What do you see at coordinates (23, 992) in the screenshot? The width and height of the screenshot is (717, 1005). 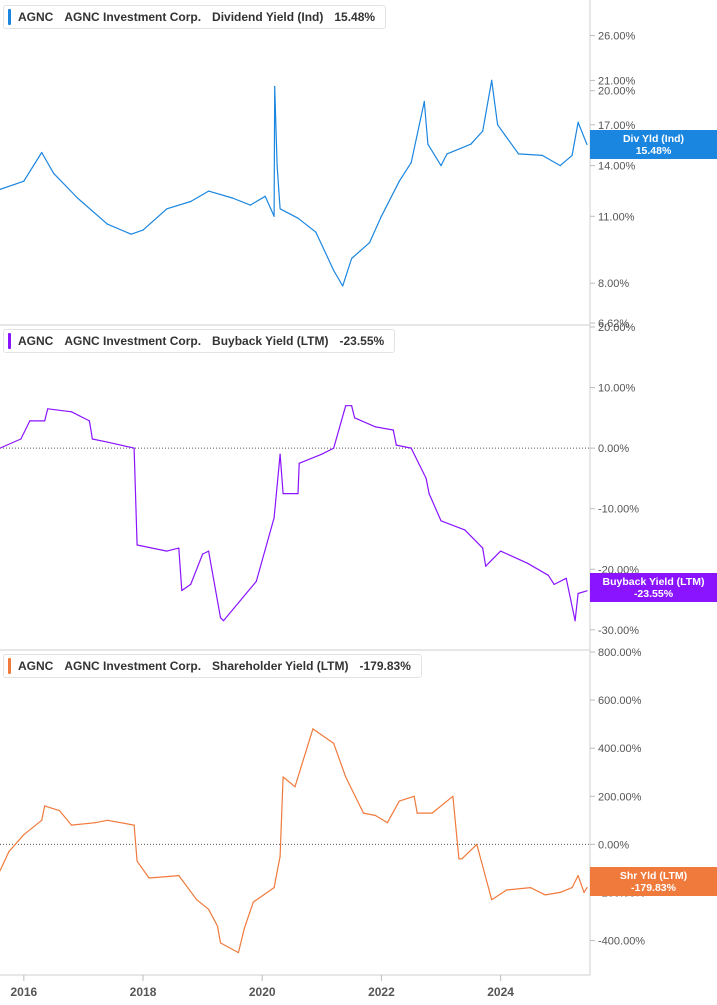 I see `x-tick-label: 2016` at bounding box center [23, 992].